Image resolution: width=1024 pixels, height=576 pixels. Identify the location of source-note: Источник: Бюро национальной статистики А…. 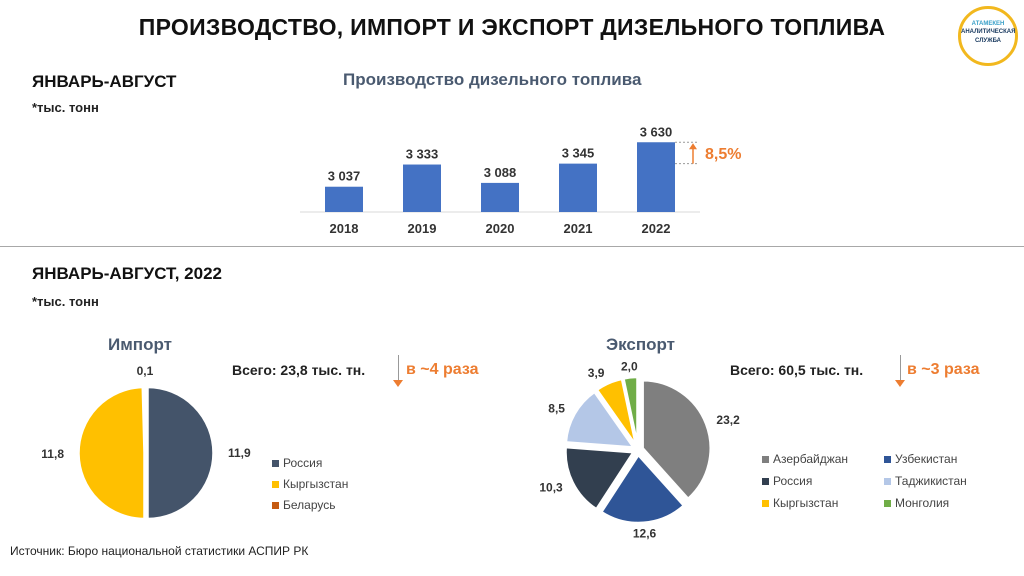
(159, 551).